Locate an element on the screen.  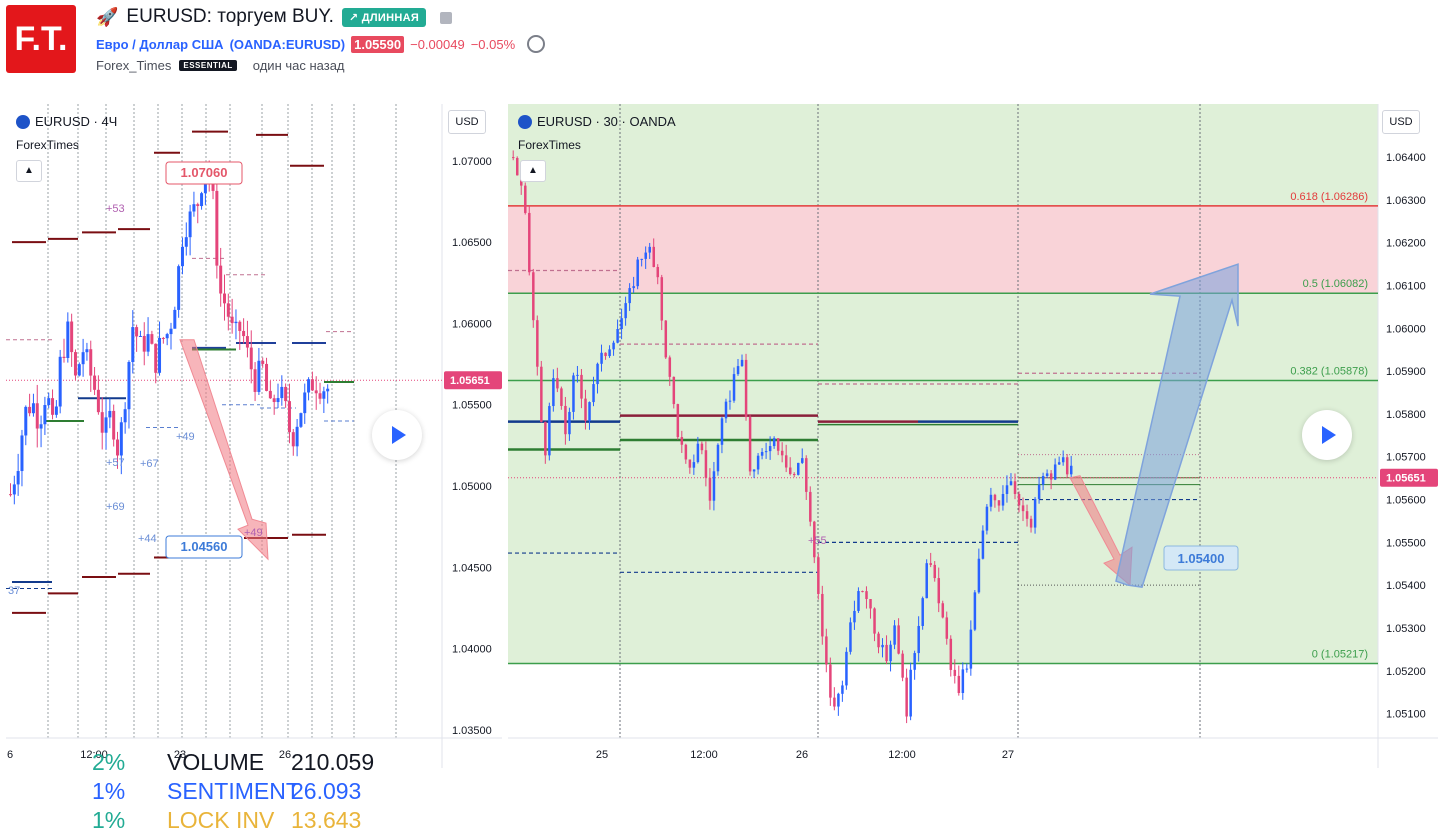
left-chart-legend: EURUSD · 4Ч is located at coordinates (66, 121).